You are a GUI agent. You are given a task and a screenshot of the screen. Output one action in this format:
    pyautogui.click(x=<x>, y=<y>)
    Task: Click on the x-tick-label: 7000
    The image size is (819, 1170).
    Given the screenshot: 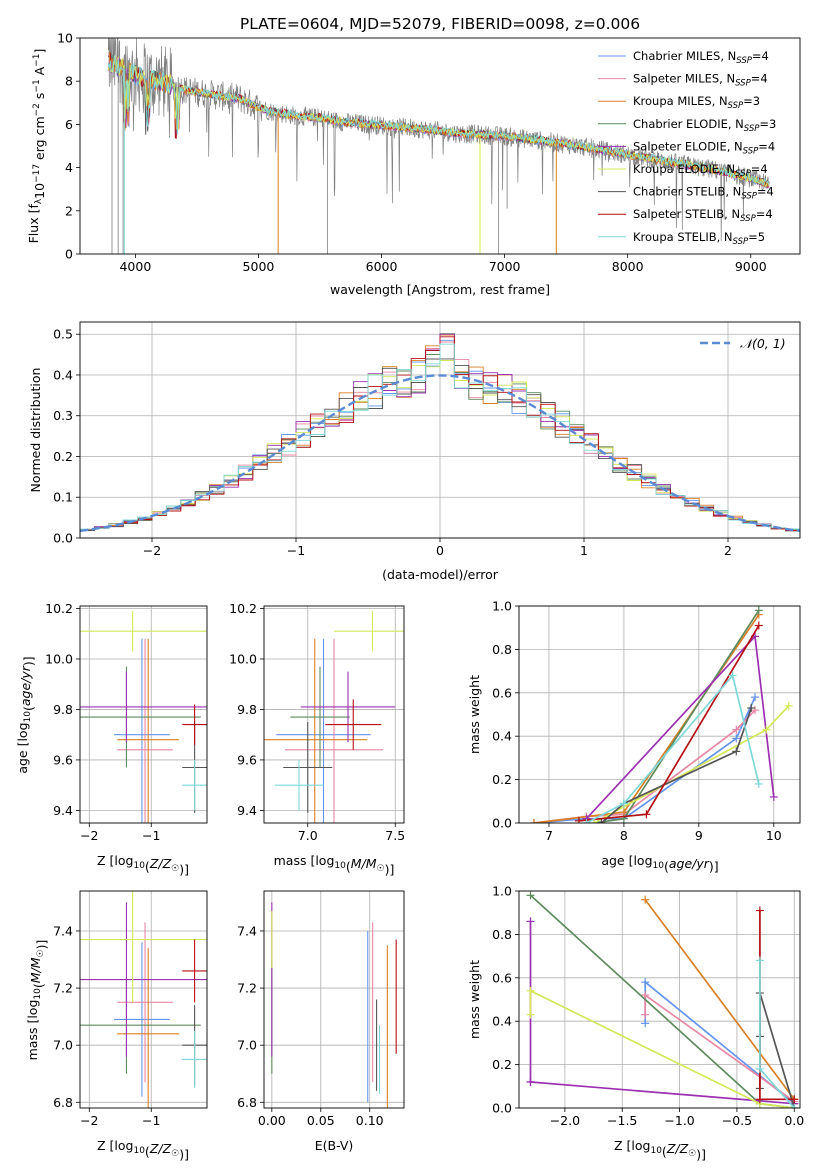 What is the action you would take?
    pyautogui.click(x=505, y=266)
    